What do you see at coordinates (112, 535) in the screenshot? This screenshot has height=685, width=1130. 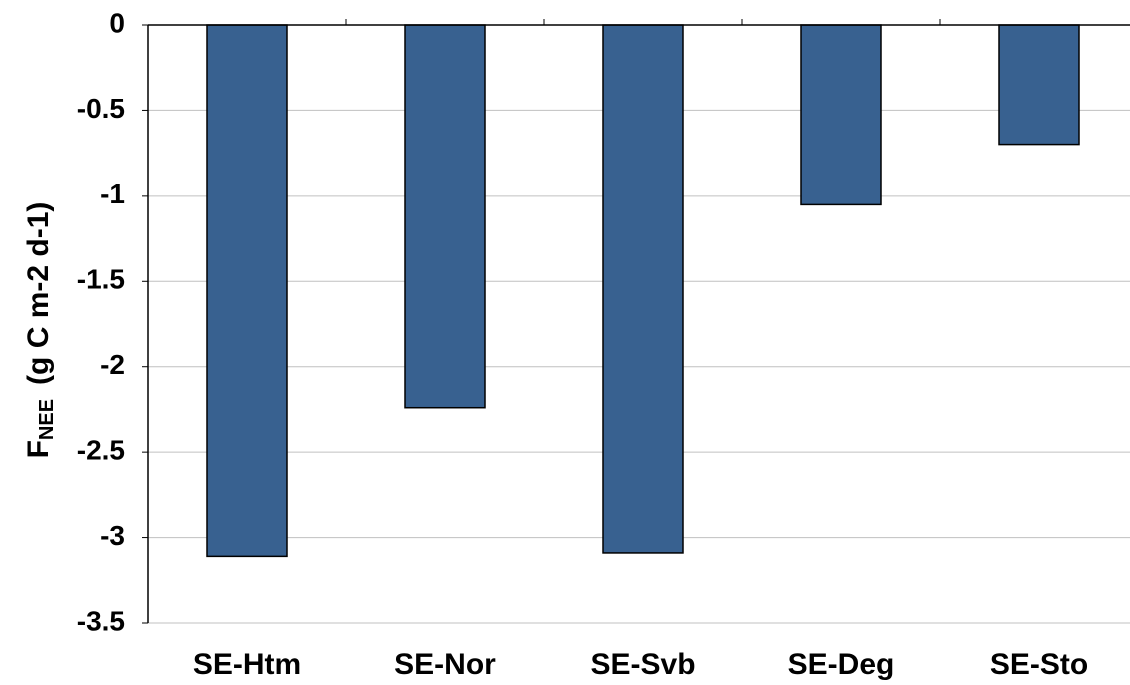 I see `y-tick-label: -3` at bounding box center [112, 535].